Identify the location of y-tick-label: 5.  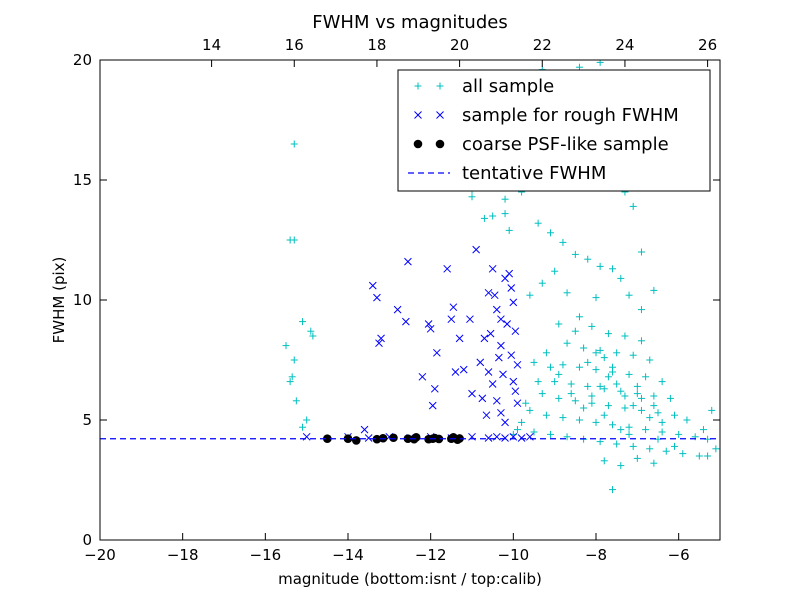
(87, 420).